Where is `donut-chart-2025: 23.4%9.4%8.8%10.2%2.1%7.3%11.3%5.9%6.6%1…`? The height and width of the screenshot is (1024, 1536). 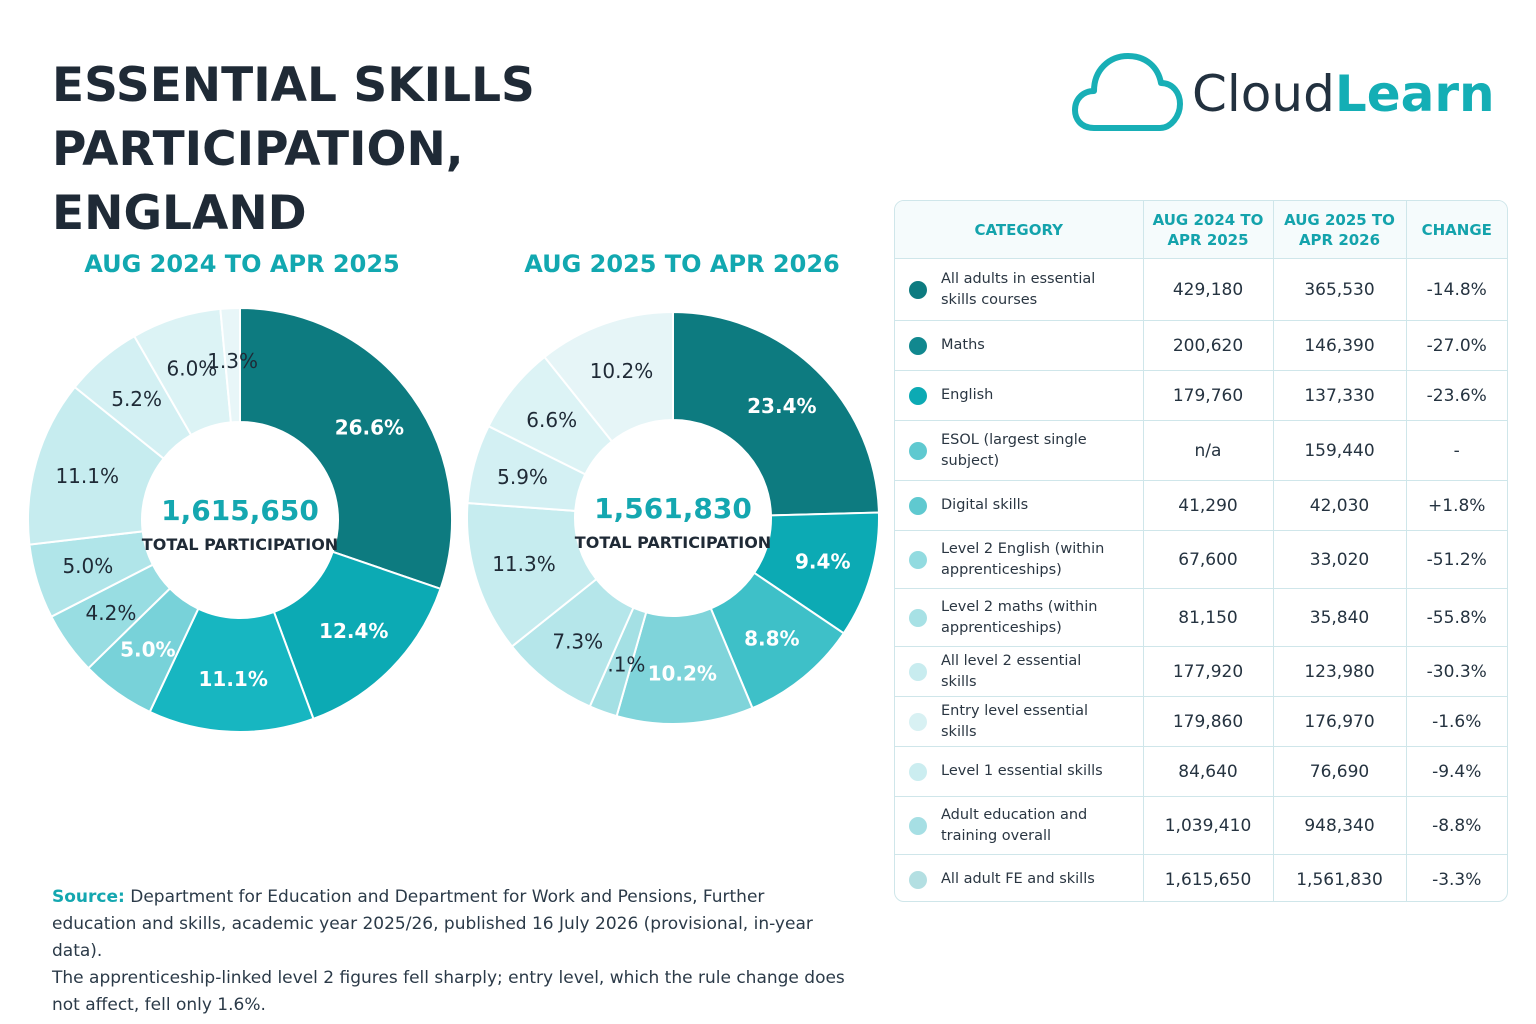 donut-chart-2025: 23.4%9.4%8.8%10.2%2.1%7.3%11.3%5.9%6.6%1… is located at coordinates (673, 517).